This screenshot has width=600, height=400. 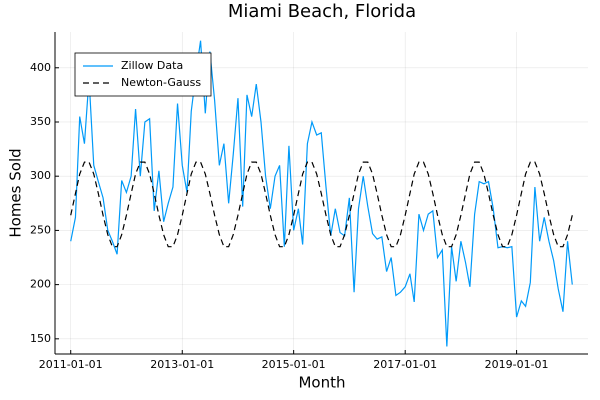 What do you see at coordinates (321, 383) in the screenshot?
I see `x-axis-label: Month` at bounding box center [321, 383].